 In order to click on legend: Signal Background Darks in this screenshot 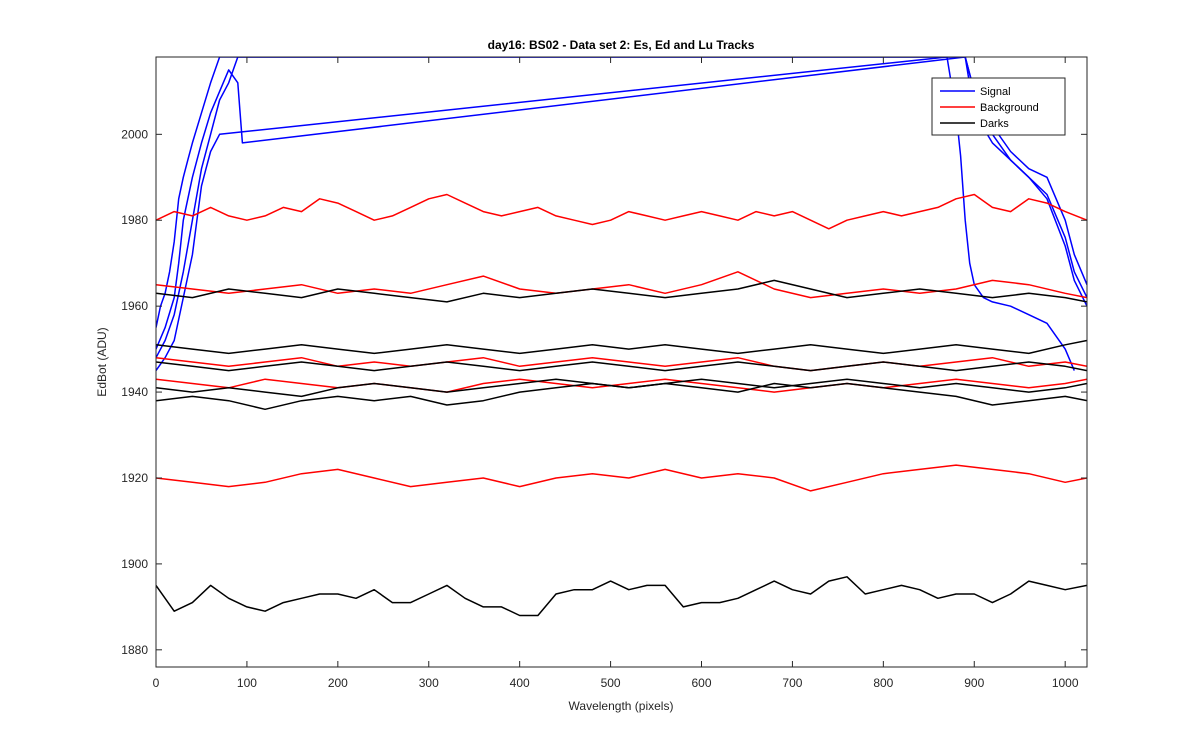, I will do `click(998, 106)`.